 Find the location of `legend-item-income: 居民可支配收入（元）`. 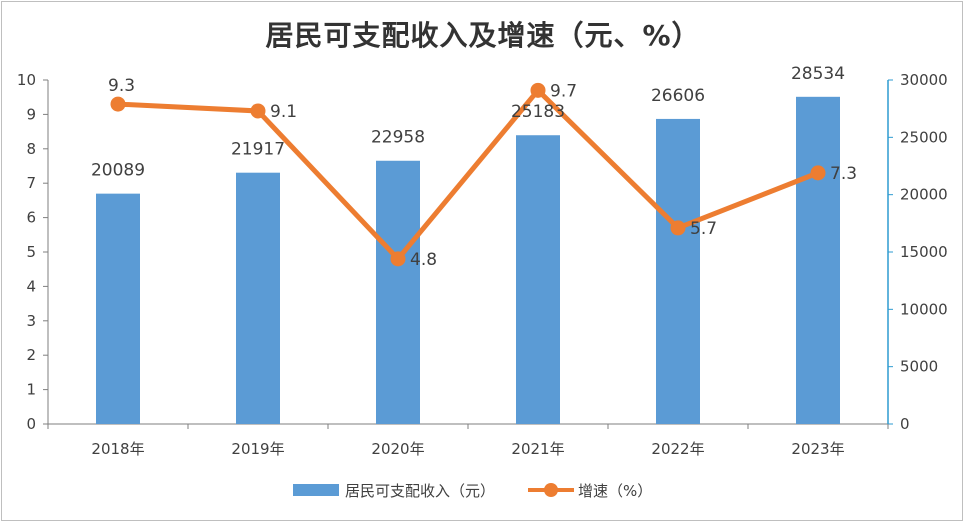

legend-item-income: 居民可支配收入（元） is located at coordinates (394, 490).